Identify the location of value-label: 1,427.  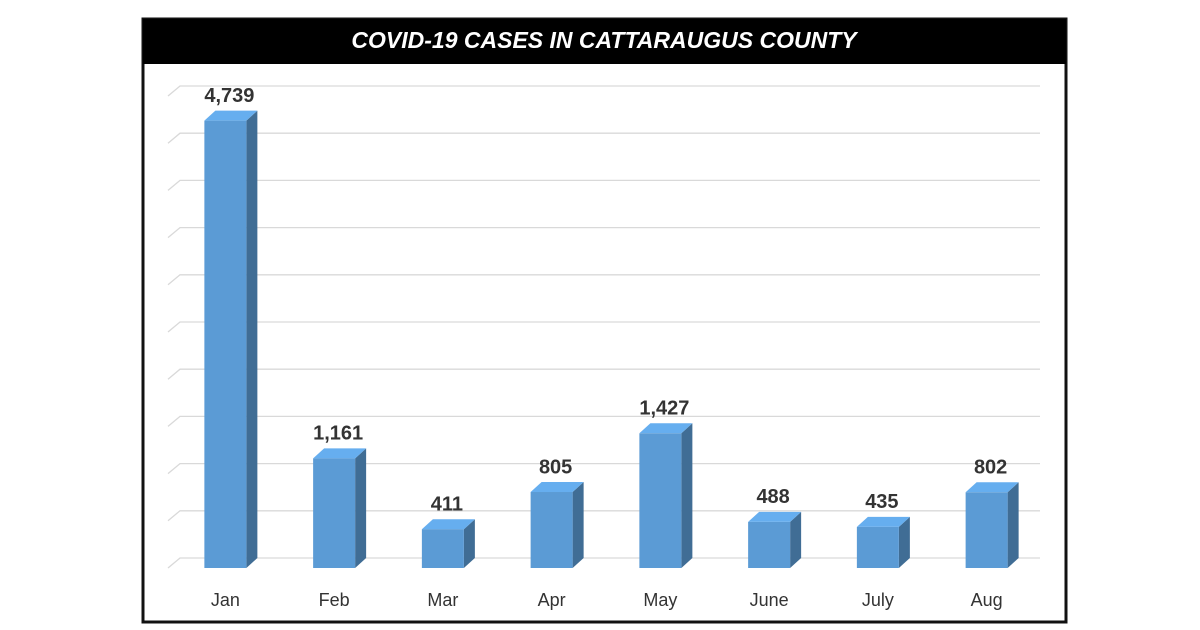
(664, 409).